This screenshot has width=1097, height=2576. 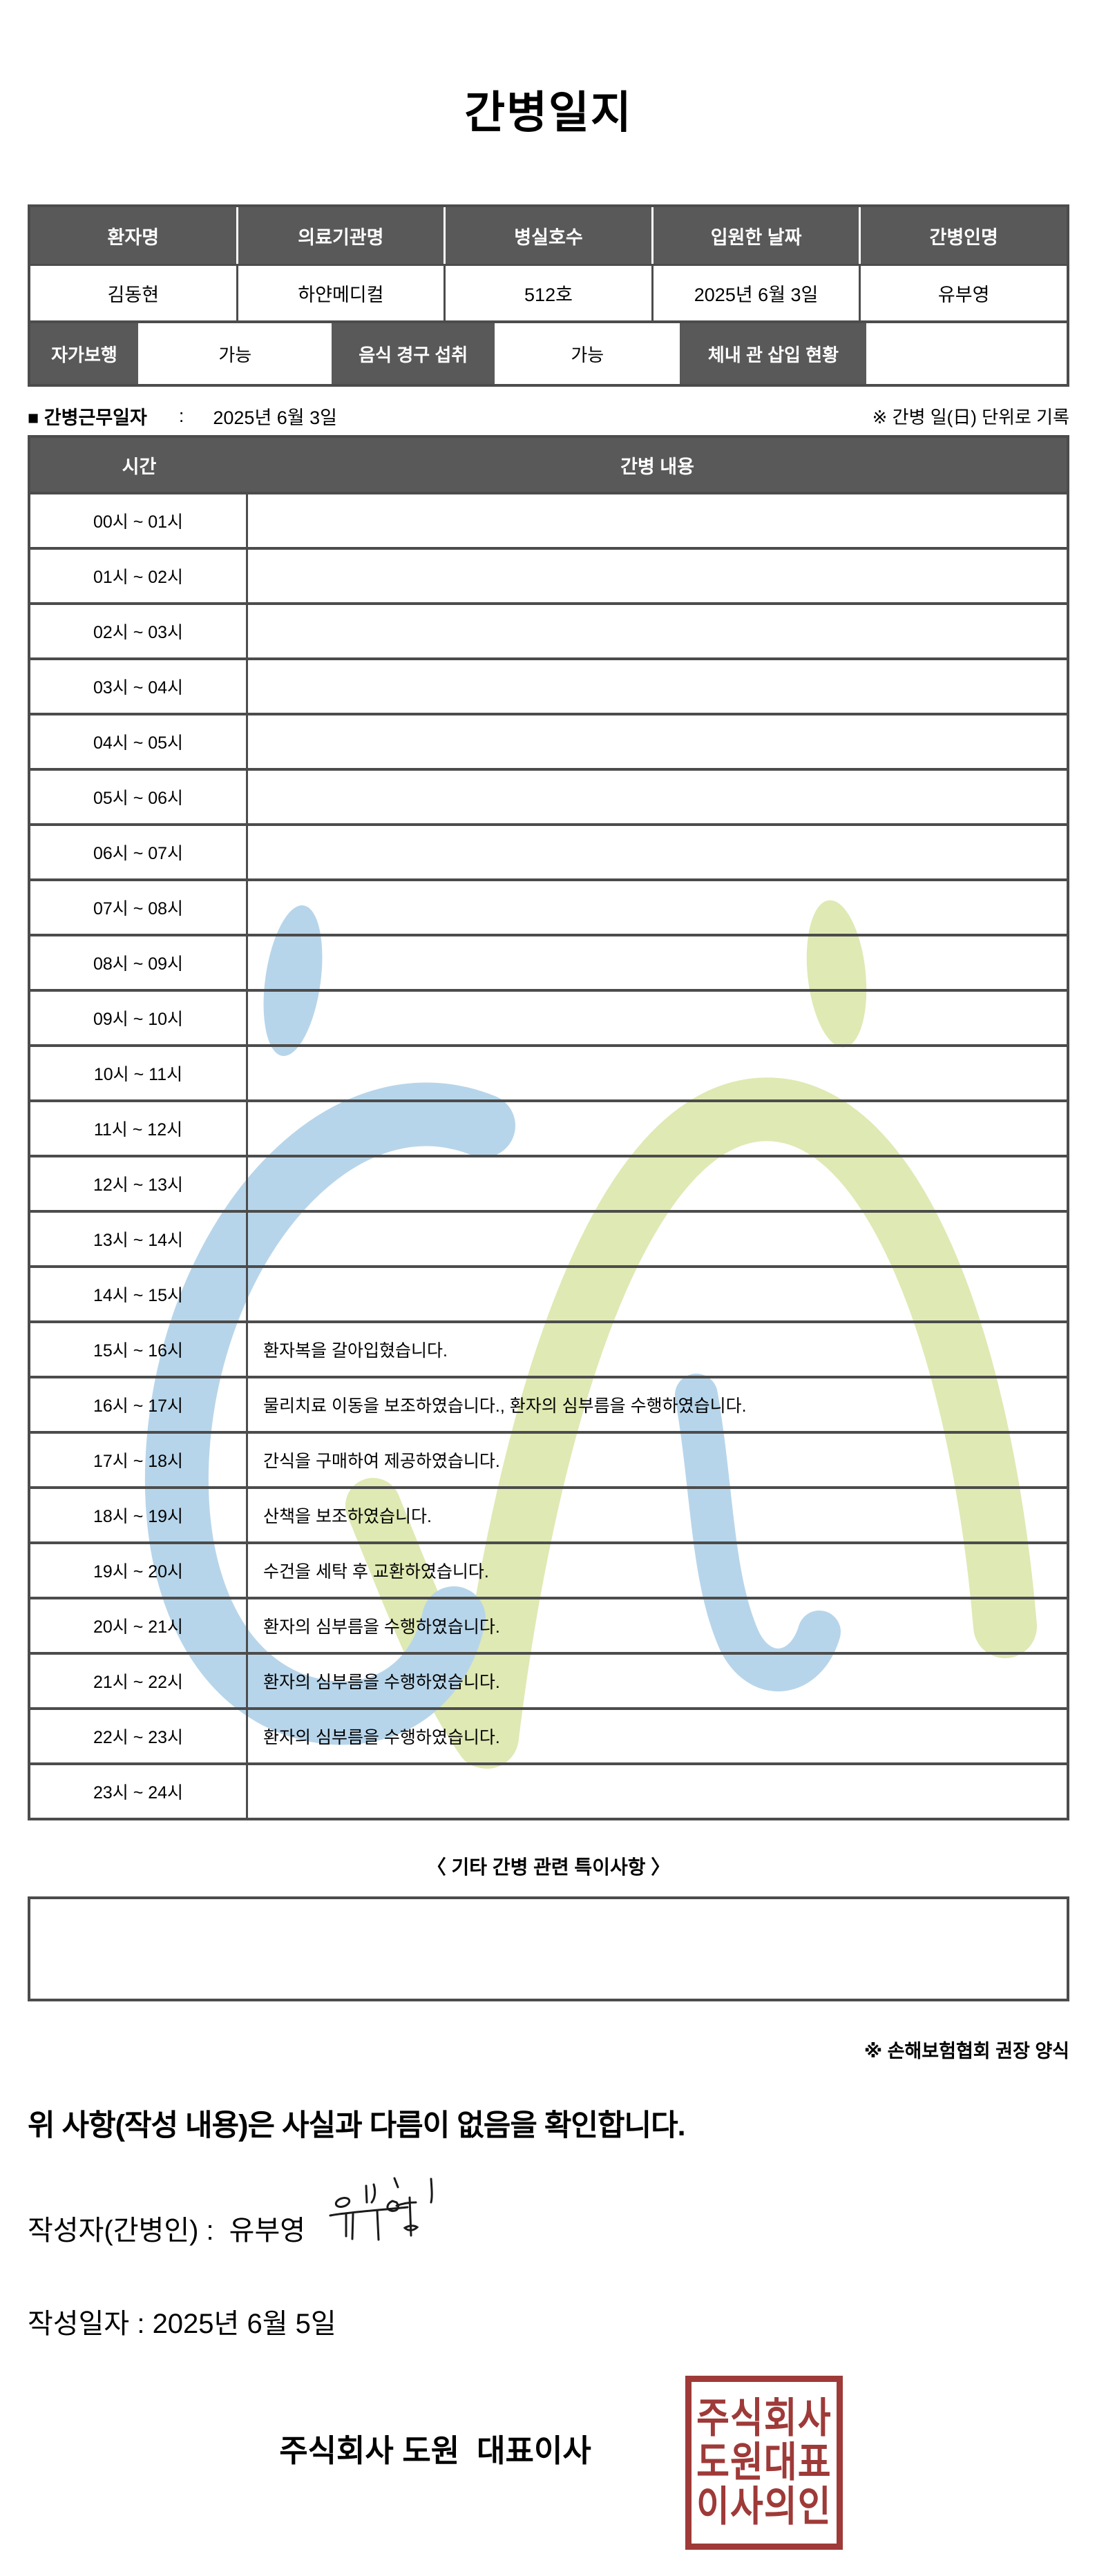 What do you see at coordinates (548, 1679) in the screenshot?
I see `care-table-row: 21시 ~ 22시 환자의 심부름을 수행하였습니다.` at bounding box center [548, 1679].